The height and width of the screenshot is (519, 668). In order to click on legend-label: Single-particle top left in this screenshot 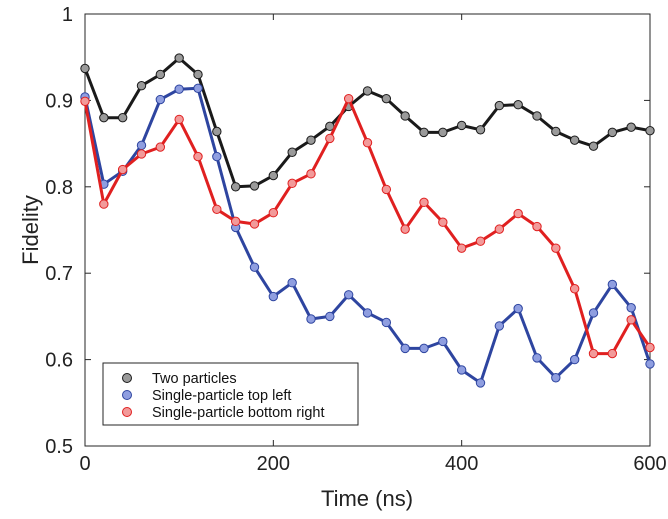, I will do `click(221, 396)`.